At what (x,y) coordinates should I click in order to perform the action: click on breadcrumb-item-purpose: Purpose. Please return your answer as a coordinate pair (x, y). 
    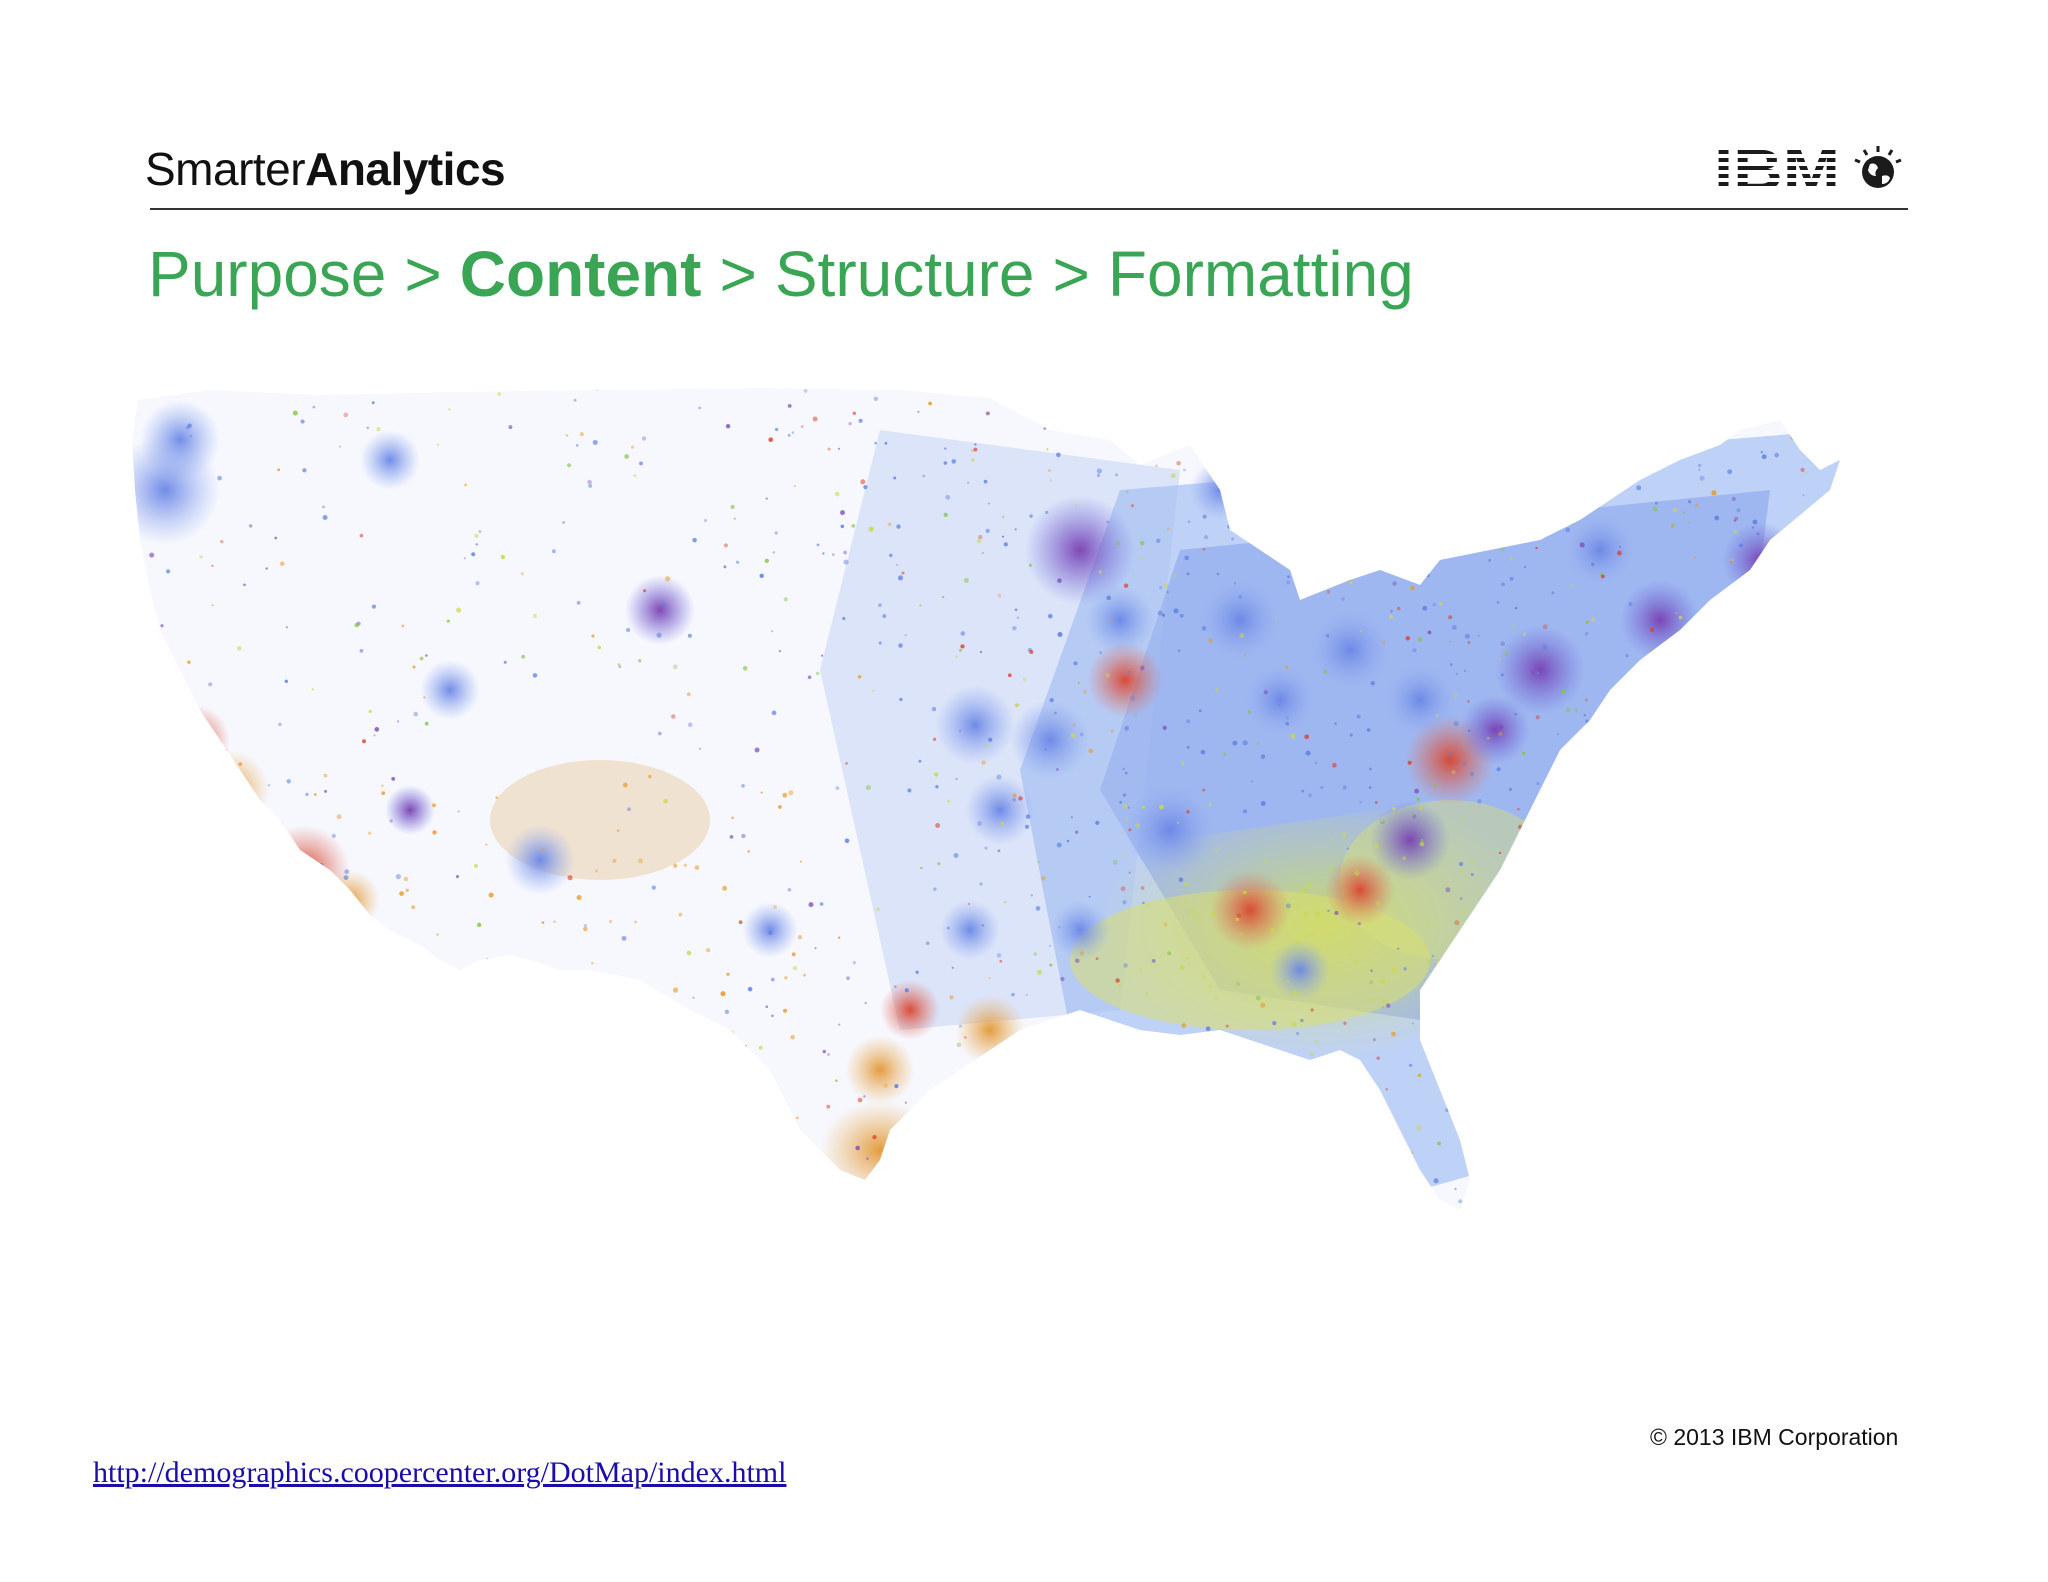
    Looking at the image, I should click on (267, 274).